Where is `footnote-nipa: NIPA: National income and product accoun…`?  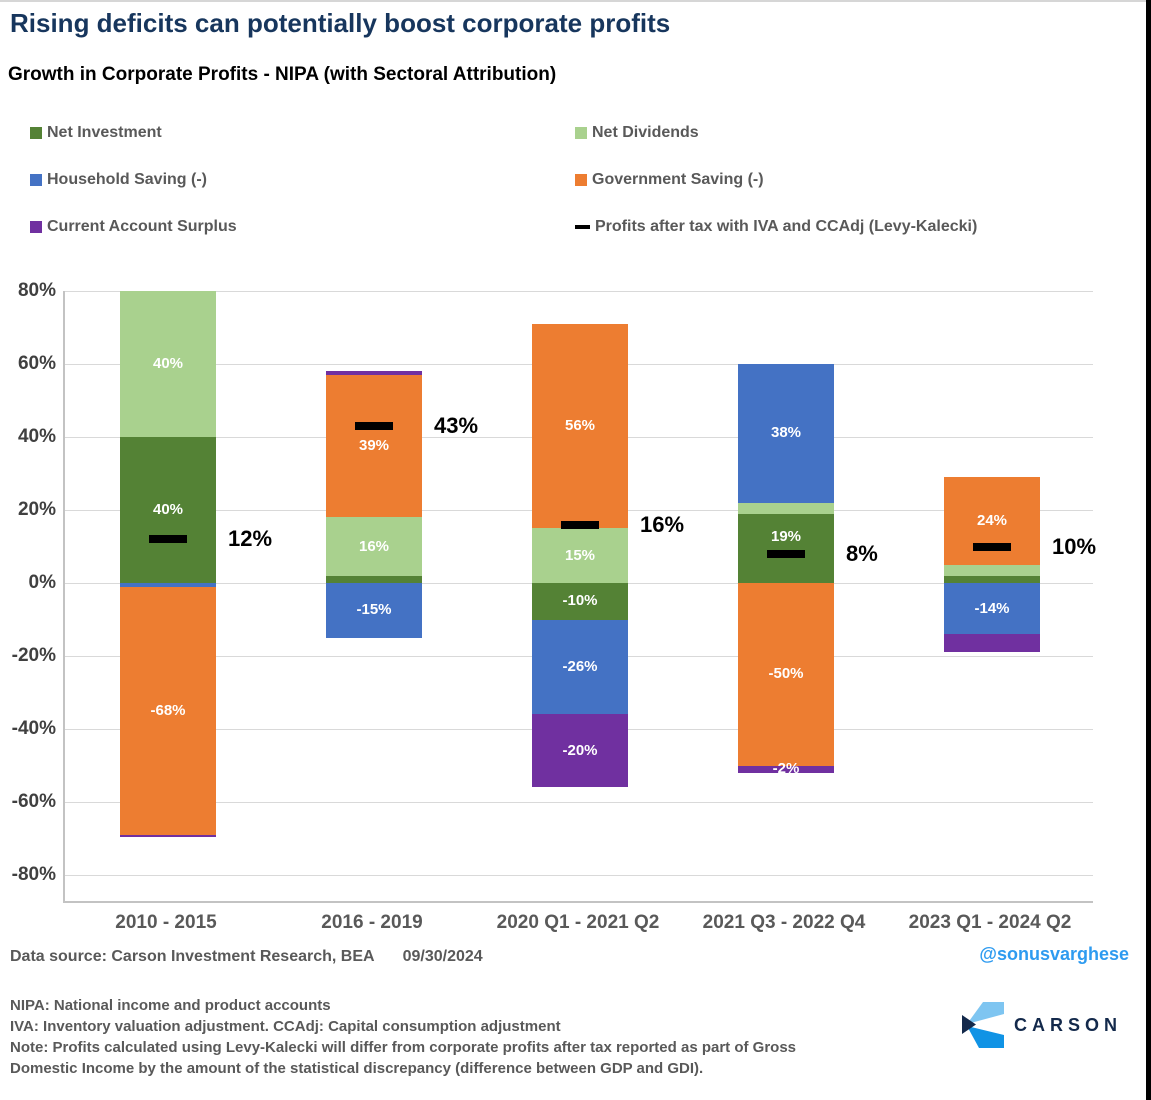
footnote-nipa: NIPA: National income and product accoun… is located at coordinates (170, 1005).